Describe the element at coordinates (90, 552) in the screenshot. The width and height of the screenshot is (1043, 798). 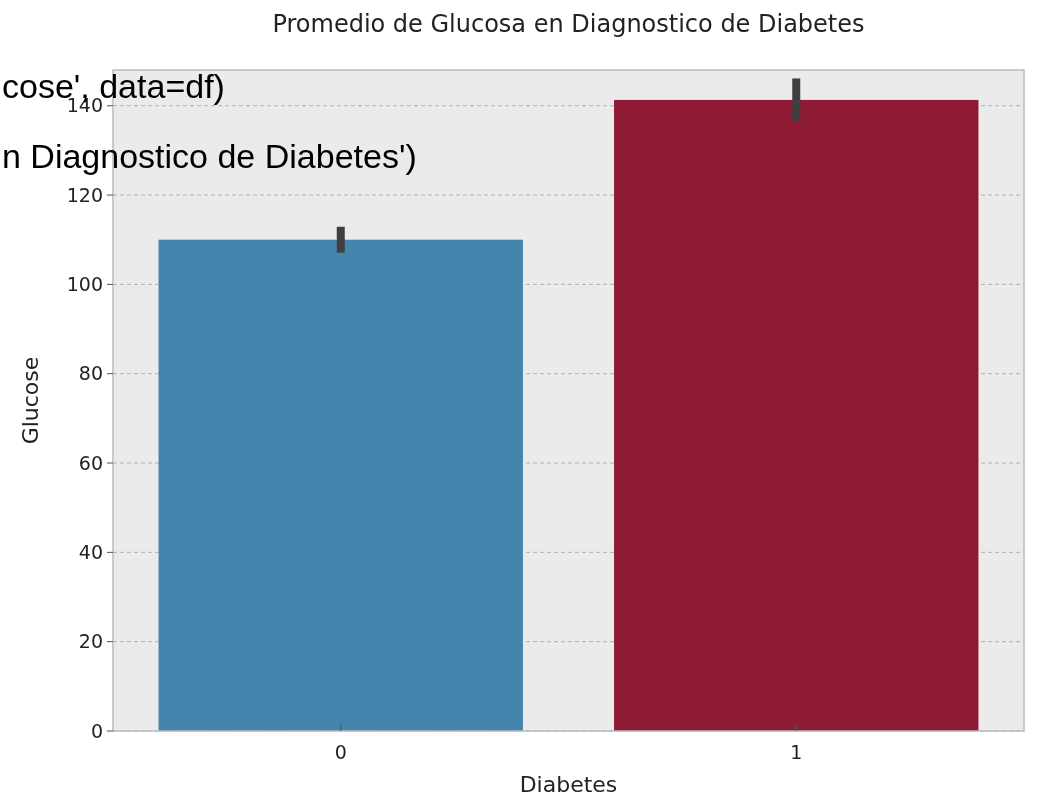
I see `y-tick-label: 40` at that location.